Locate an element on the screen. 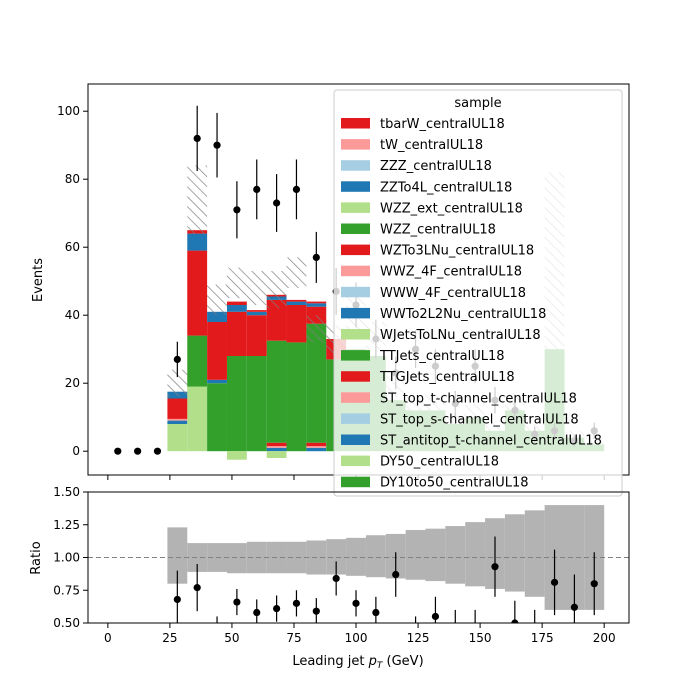 This screenshot has width=700, height=700. main-y-ticks: 0 20 40 60 80 100 is located at coordinates (72, 281).